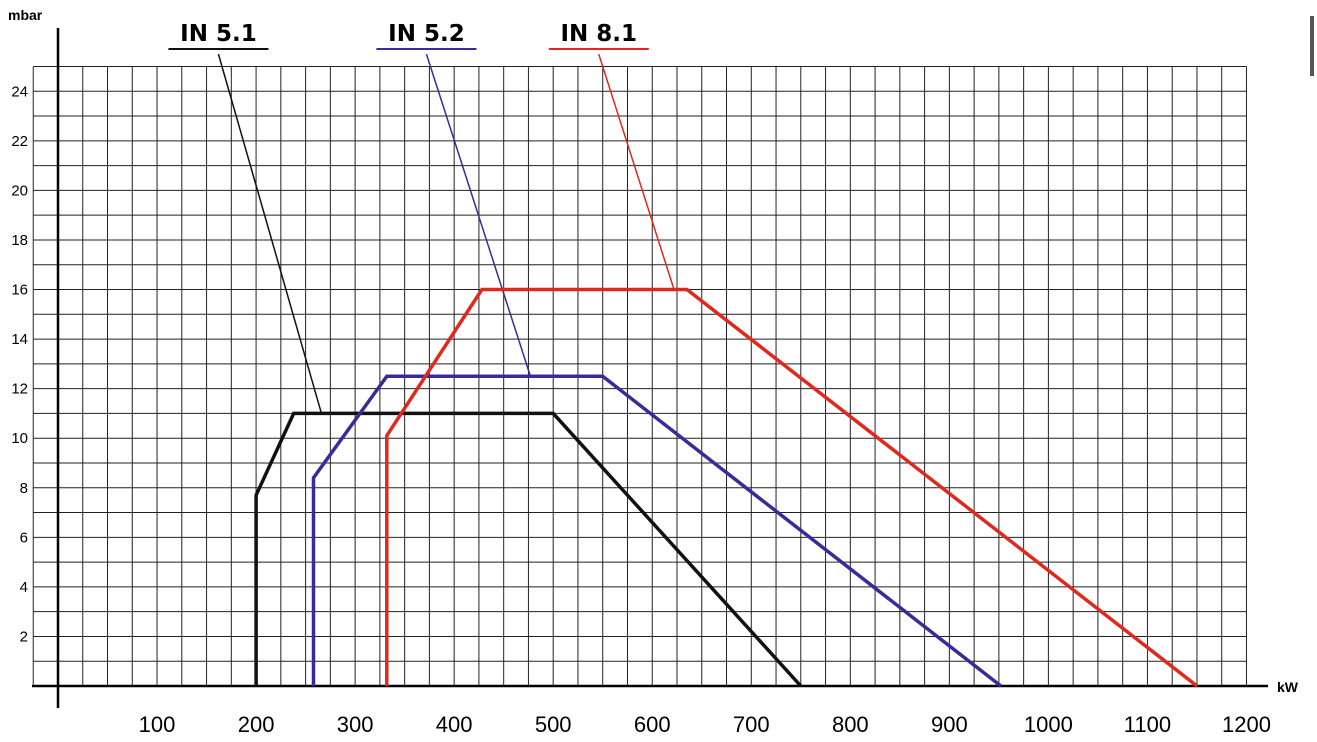 Image resolution: width=1317 pixels, height=742 pixels. I want to click on y-tick-label: 6, so click(24, 537).